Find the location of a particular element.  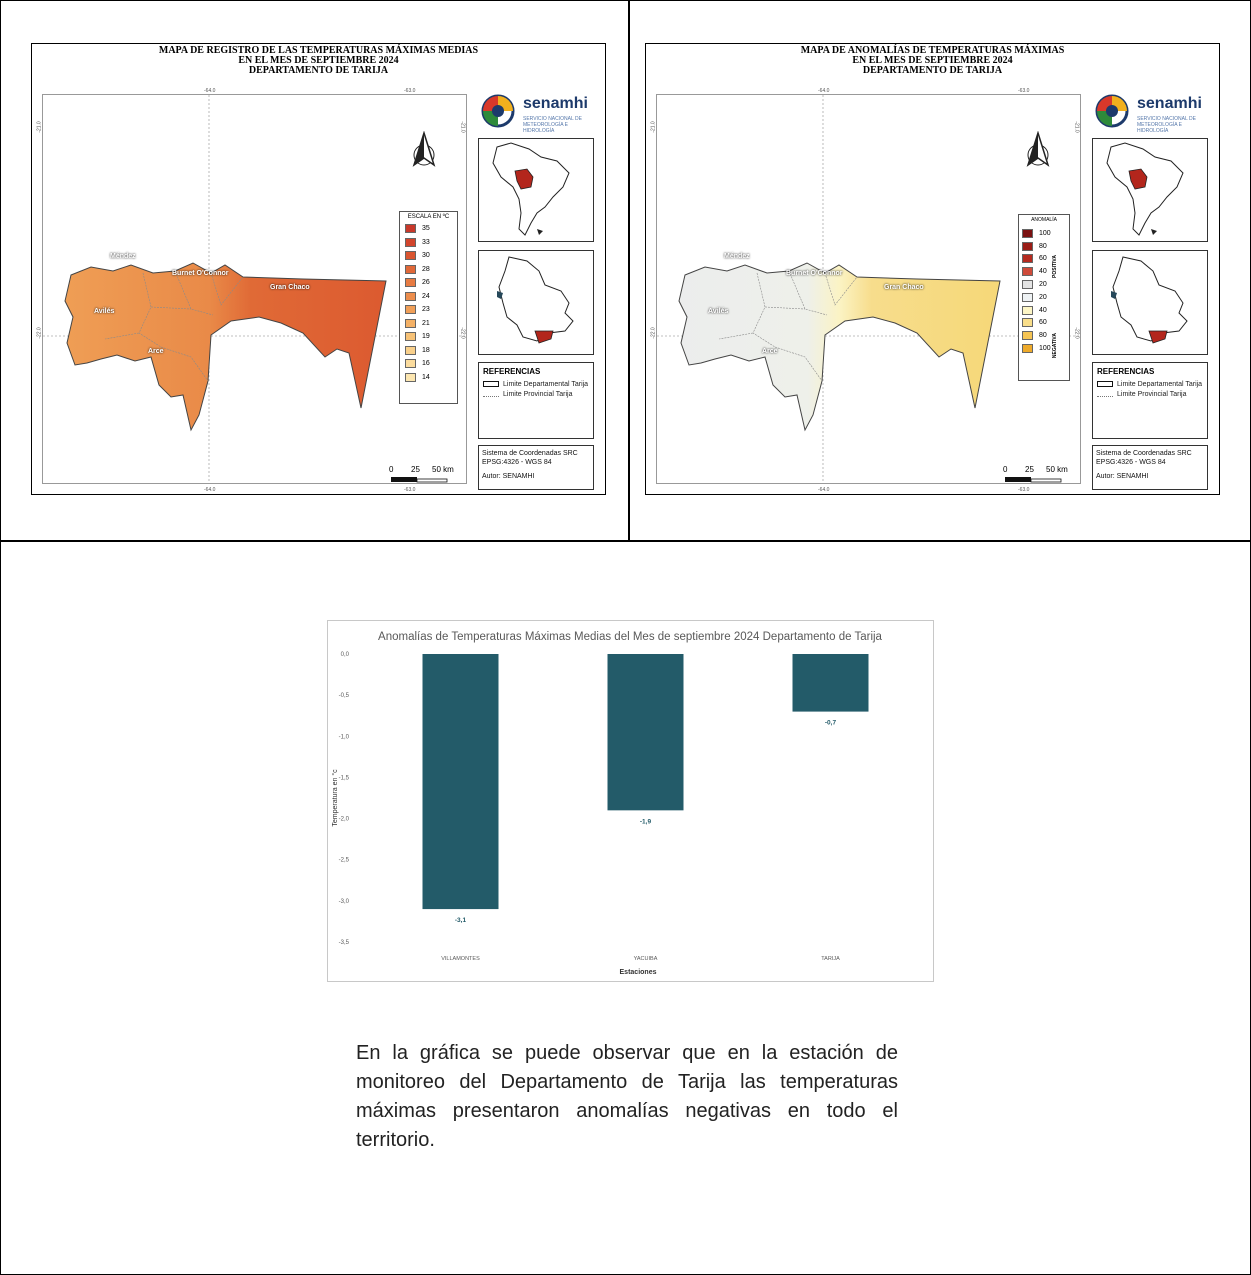

logo-subtitle-1: SERVICIO NACIONAL DE is located at coordinates (552, 119).